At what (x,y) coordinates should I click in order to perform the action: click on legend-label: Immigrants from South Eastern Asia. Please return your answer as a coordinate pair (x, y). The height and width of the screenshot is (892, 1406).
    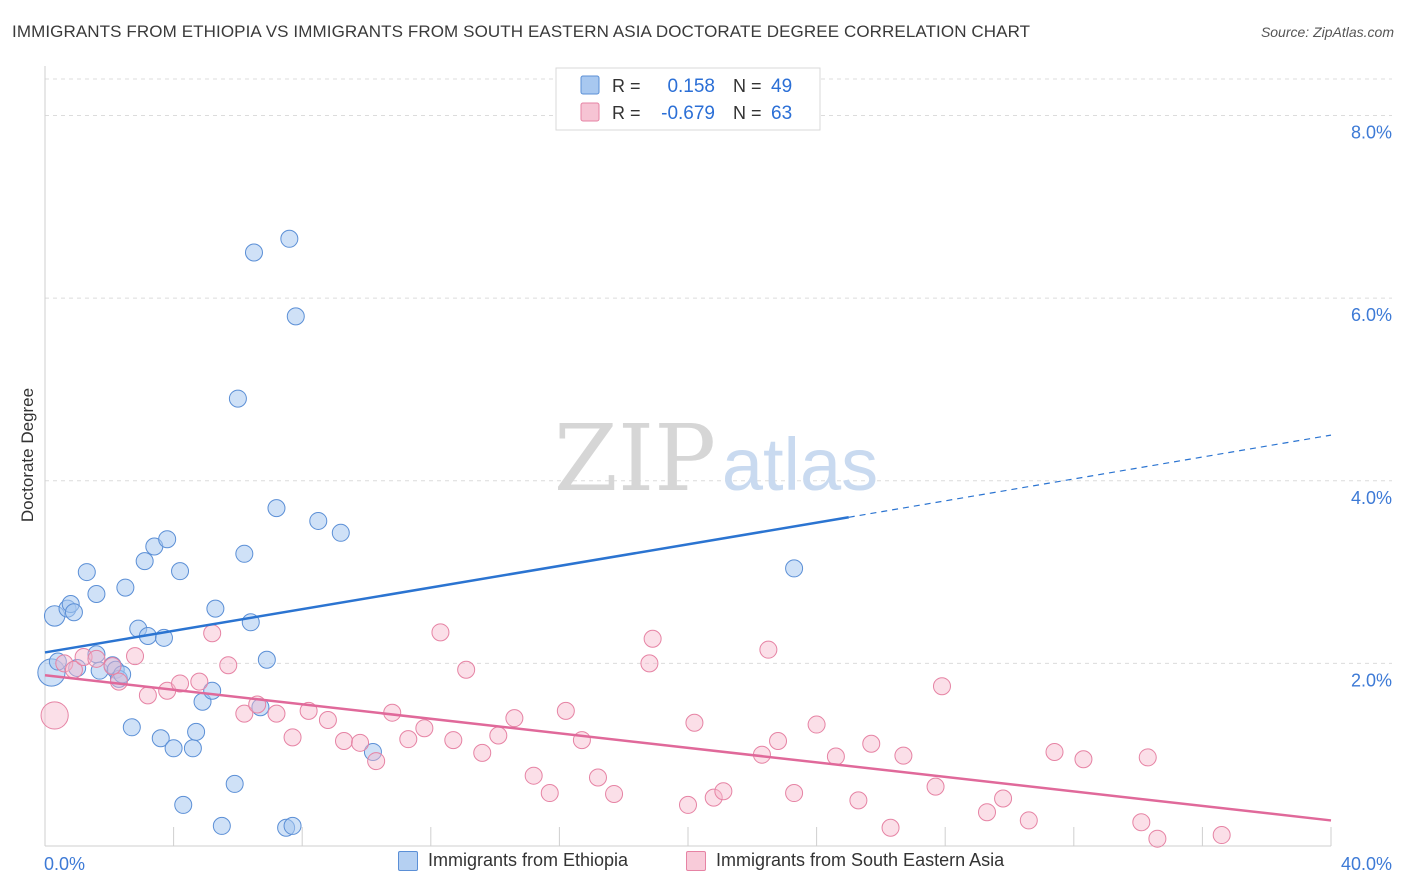
    Looking at the image, I should click on (860, 860).